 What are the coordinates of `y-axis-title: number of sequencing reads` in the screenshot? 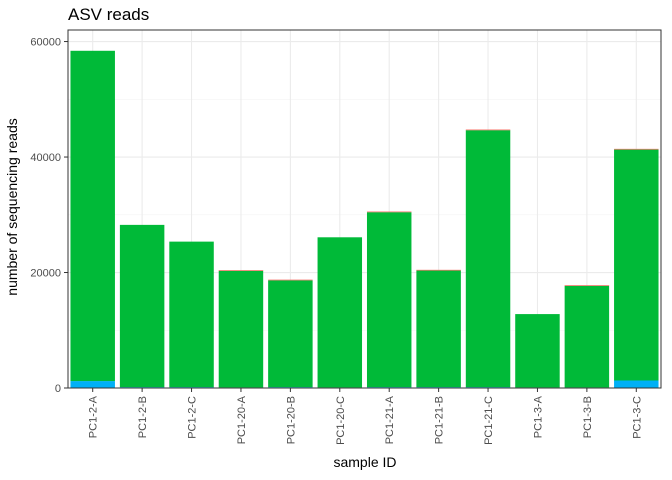 It's located at (12, 206).